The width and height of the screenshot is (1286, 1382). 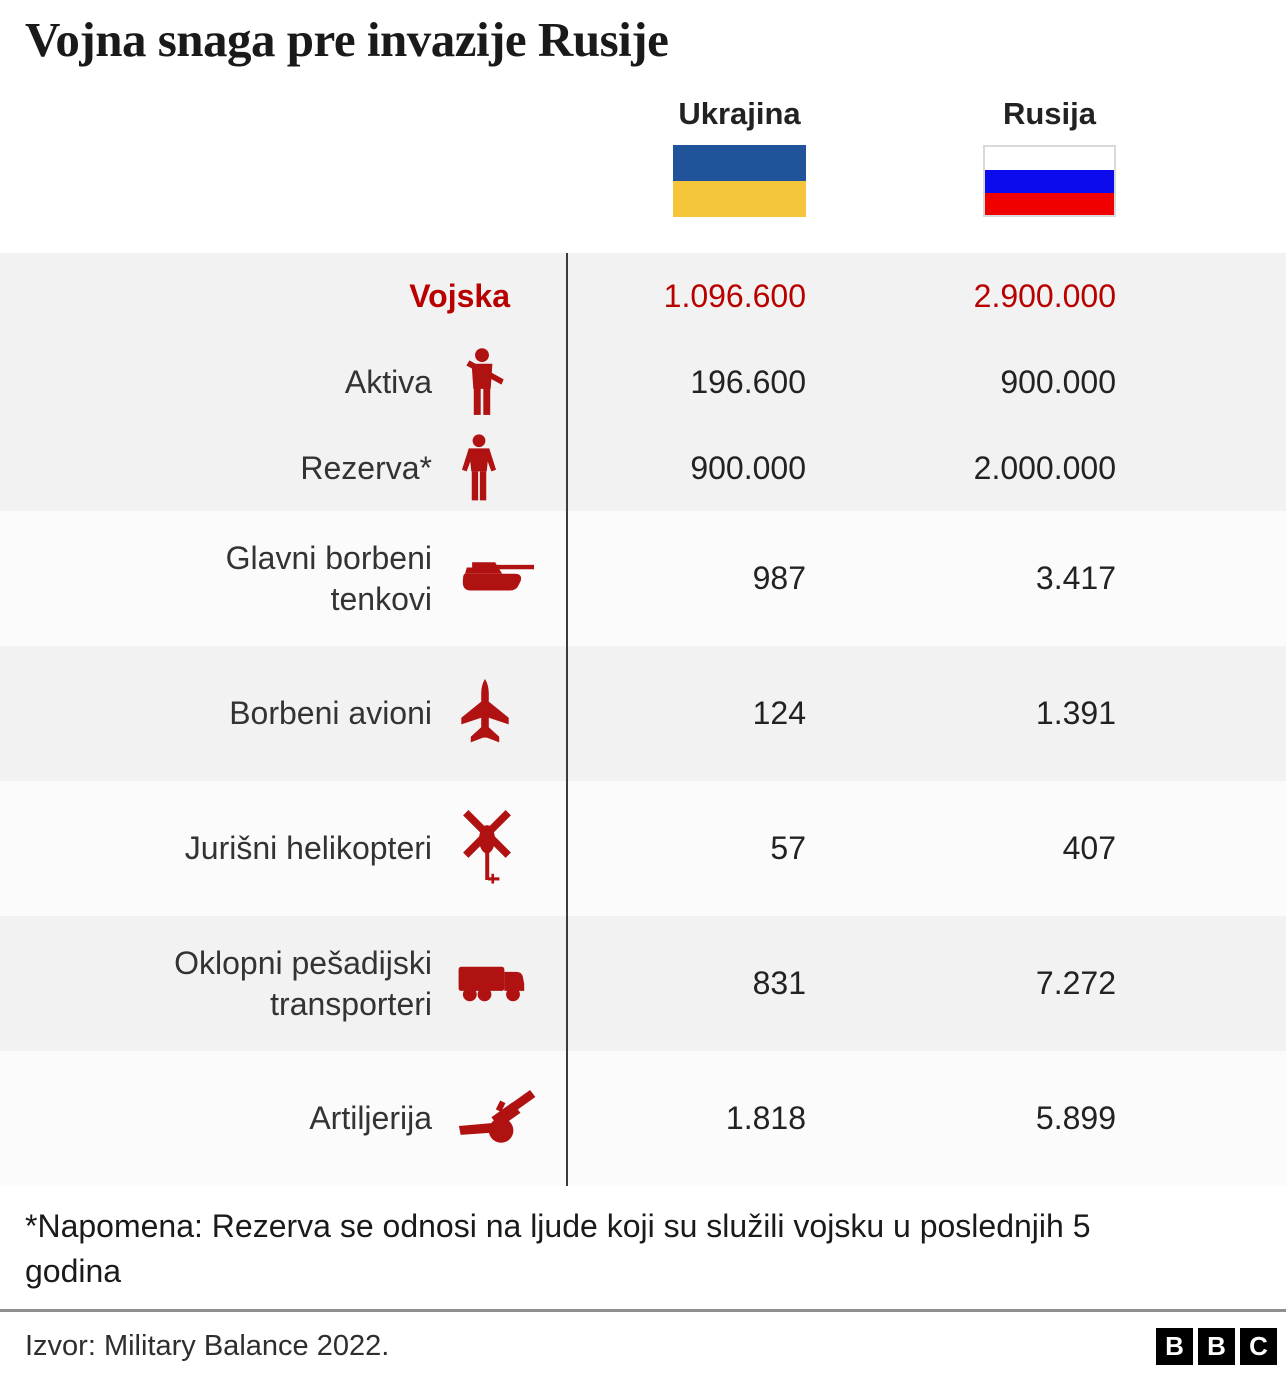 What do you see at coordinates (328, 578) in the screenshot?
I see `row-label-tenkovi: Glavni borbeni tenkovi` at bounding box center [328, 578].